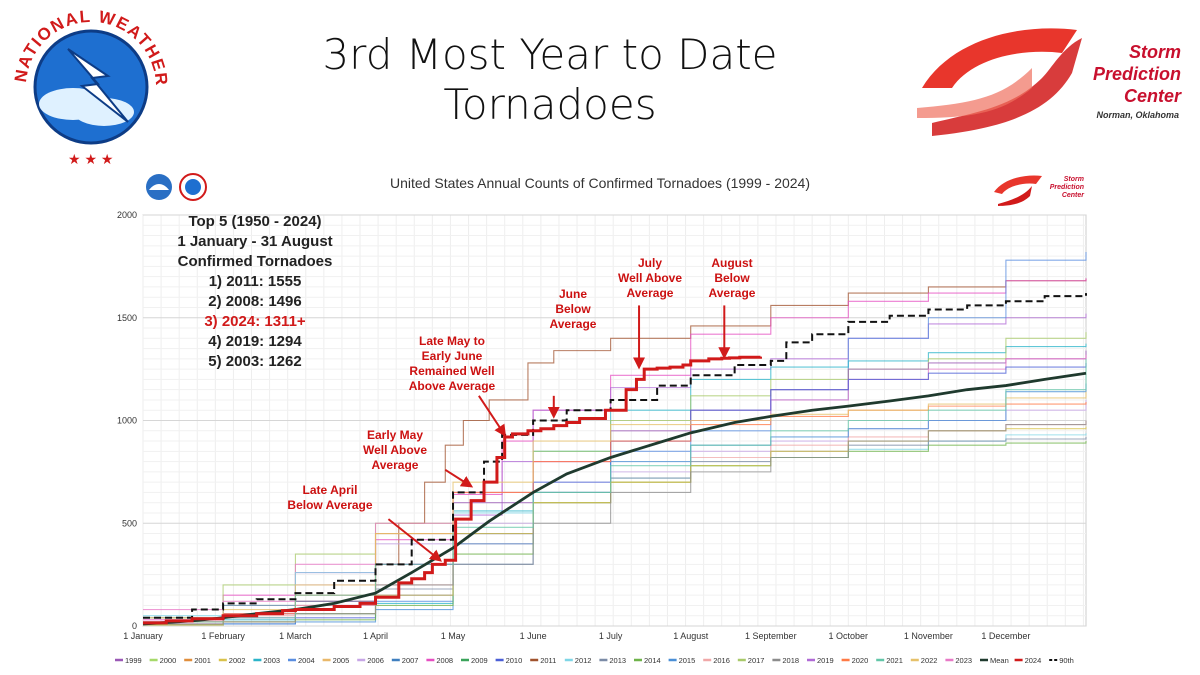 The width and height of the screenshot is (1200, 675). What do you see at coordinates (732, 263) in the screenshot?
I see `annotation-august-line1: August` at bounding box center [732, 263].